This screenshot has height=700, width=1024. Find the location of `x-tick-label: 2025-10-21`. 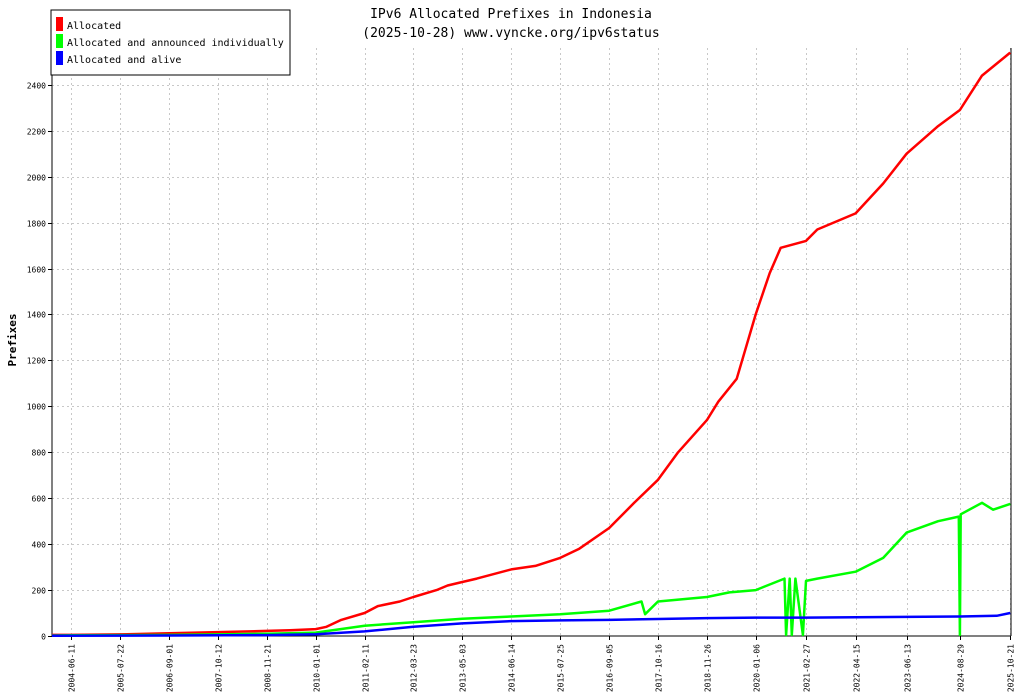

x-tick-label: 2025-10-21 is located at coordinates (1011, 668).